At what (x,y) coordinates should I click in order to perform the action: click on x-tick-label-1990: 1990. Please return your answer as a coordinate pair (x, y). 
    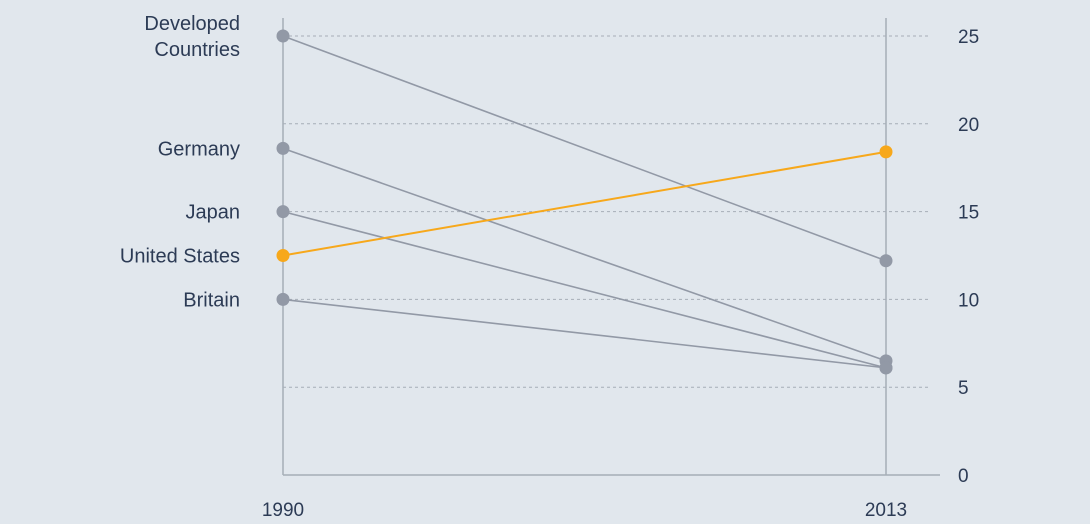
    Looking at the image, I should click on (283, 510).